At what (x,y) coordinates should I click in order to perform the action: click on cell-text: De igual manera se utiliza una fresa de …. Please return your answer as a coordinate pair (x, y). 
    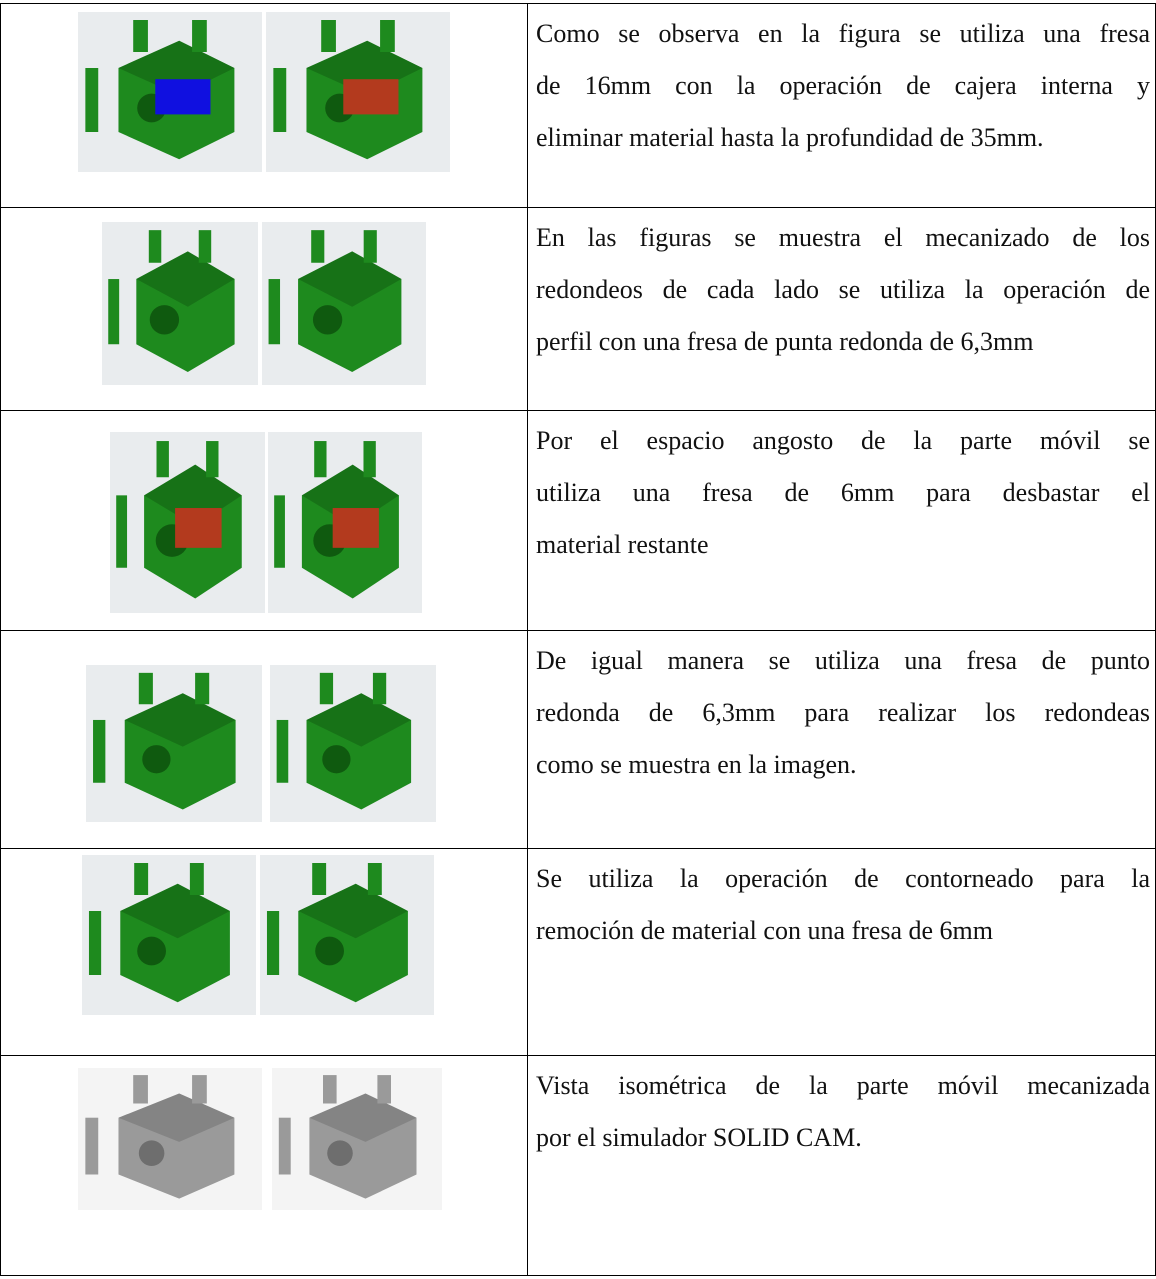
    Looking at the image, I should click on (843, 713).